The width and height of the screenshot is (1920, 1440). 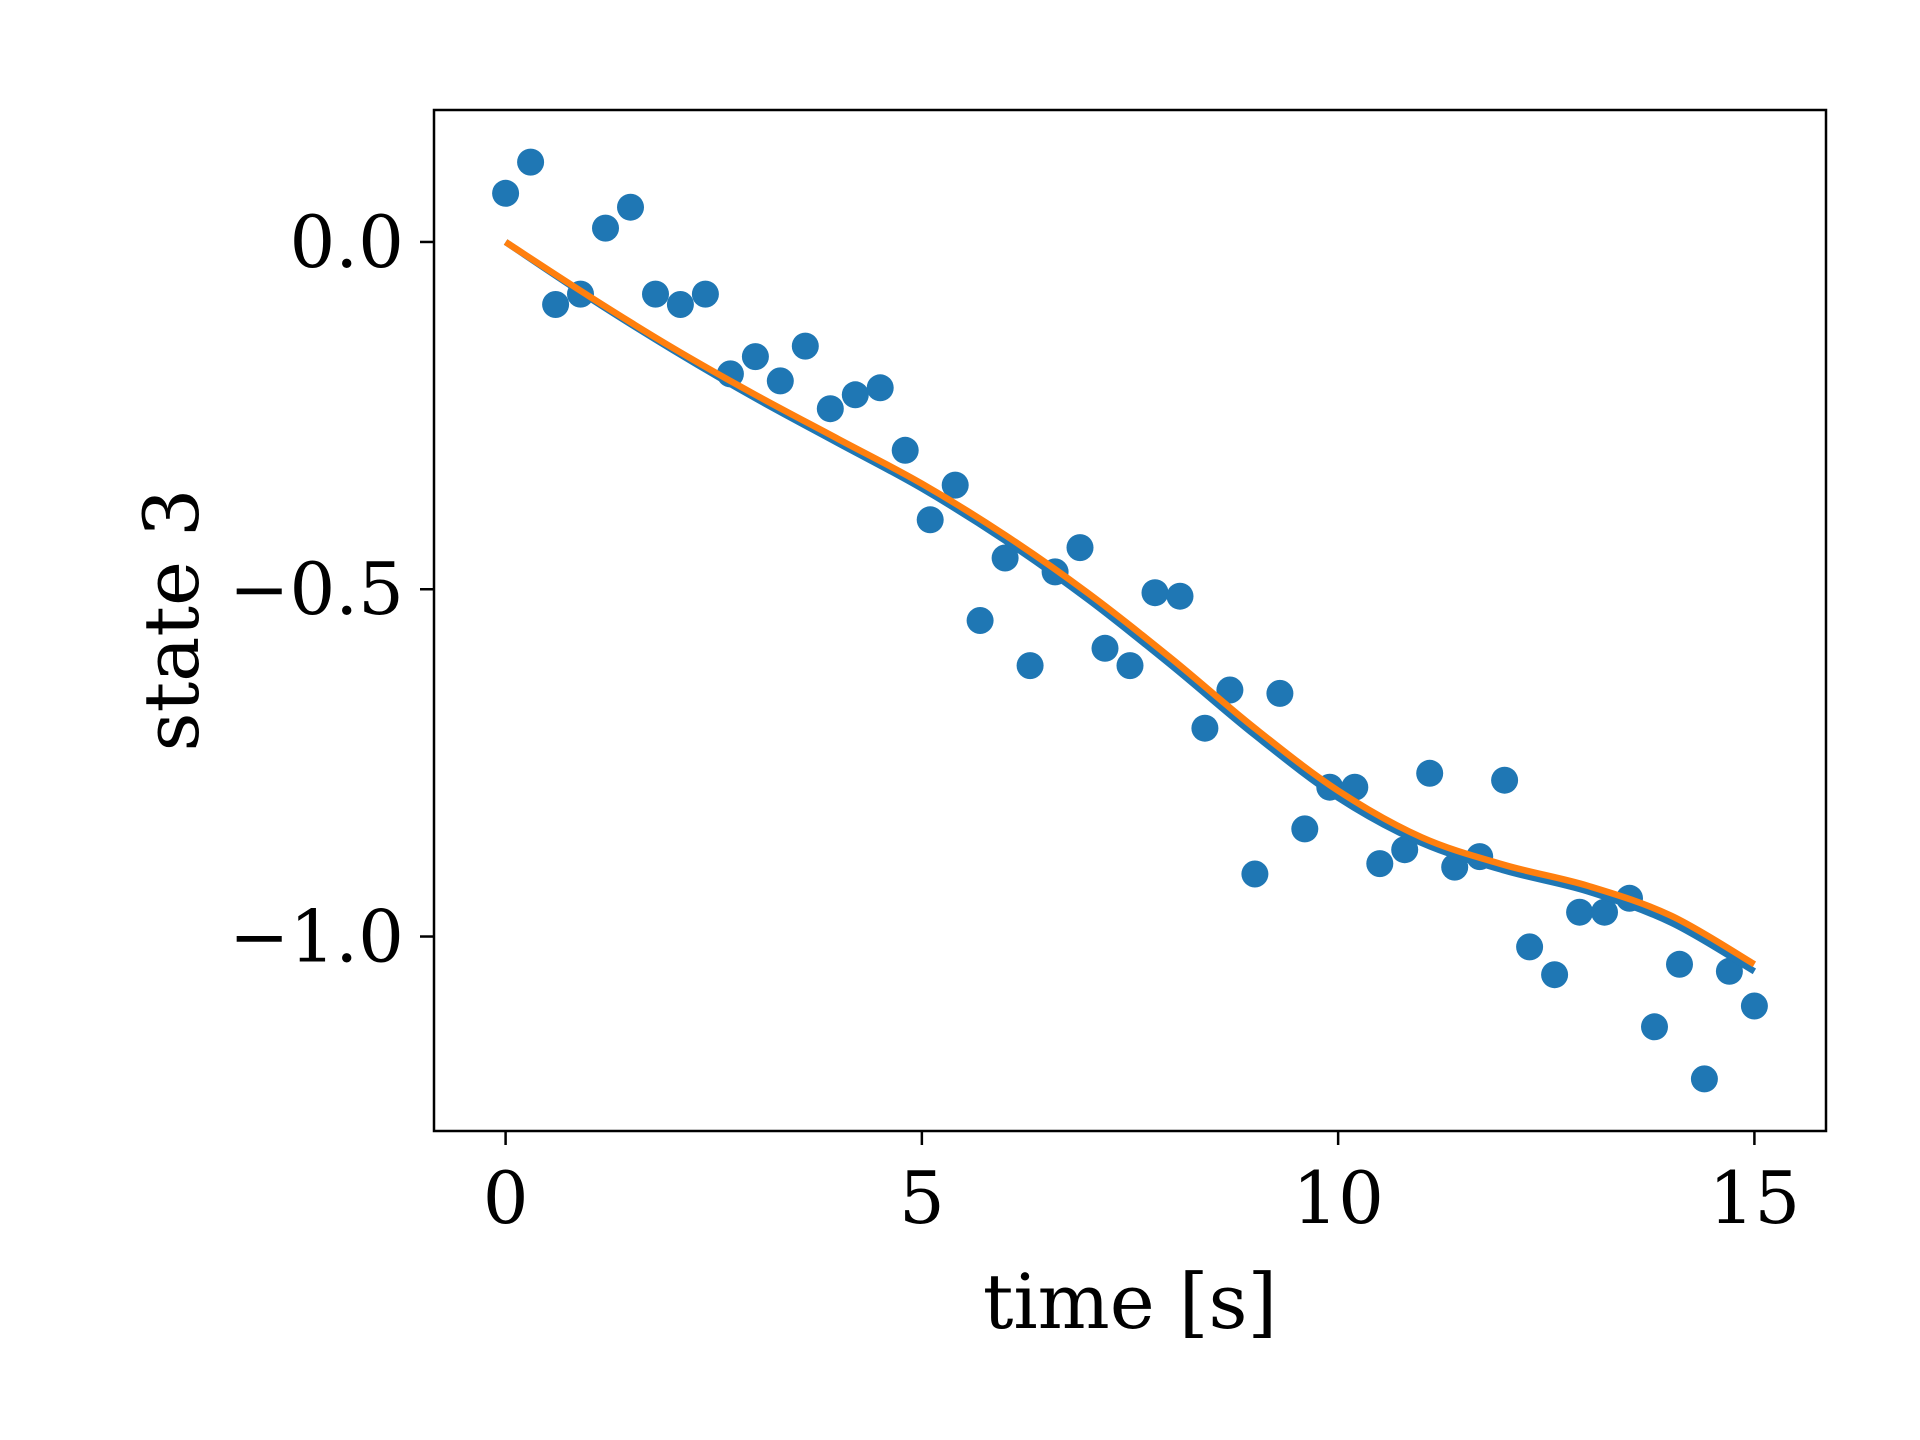 I want to click on x-tick-label: 0, so click(x=506, y=1198).